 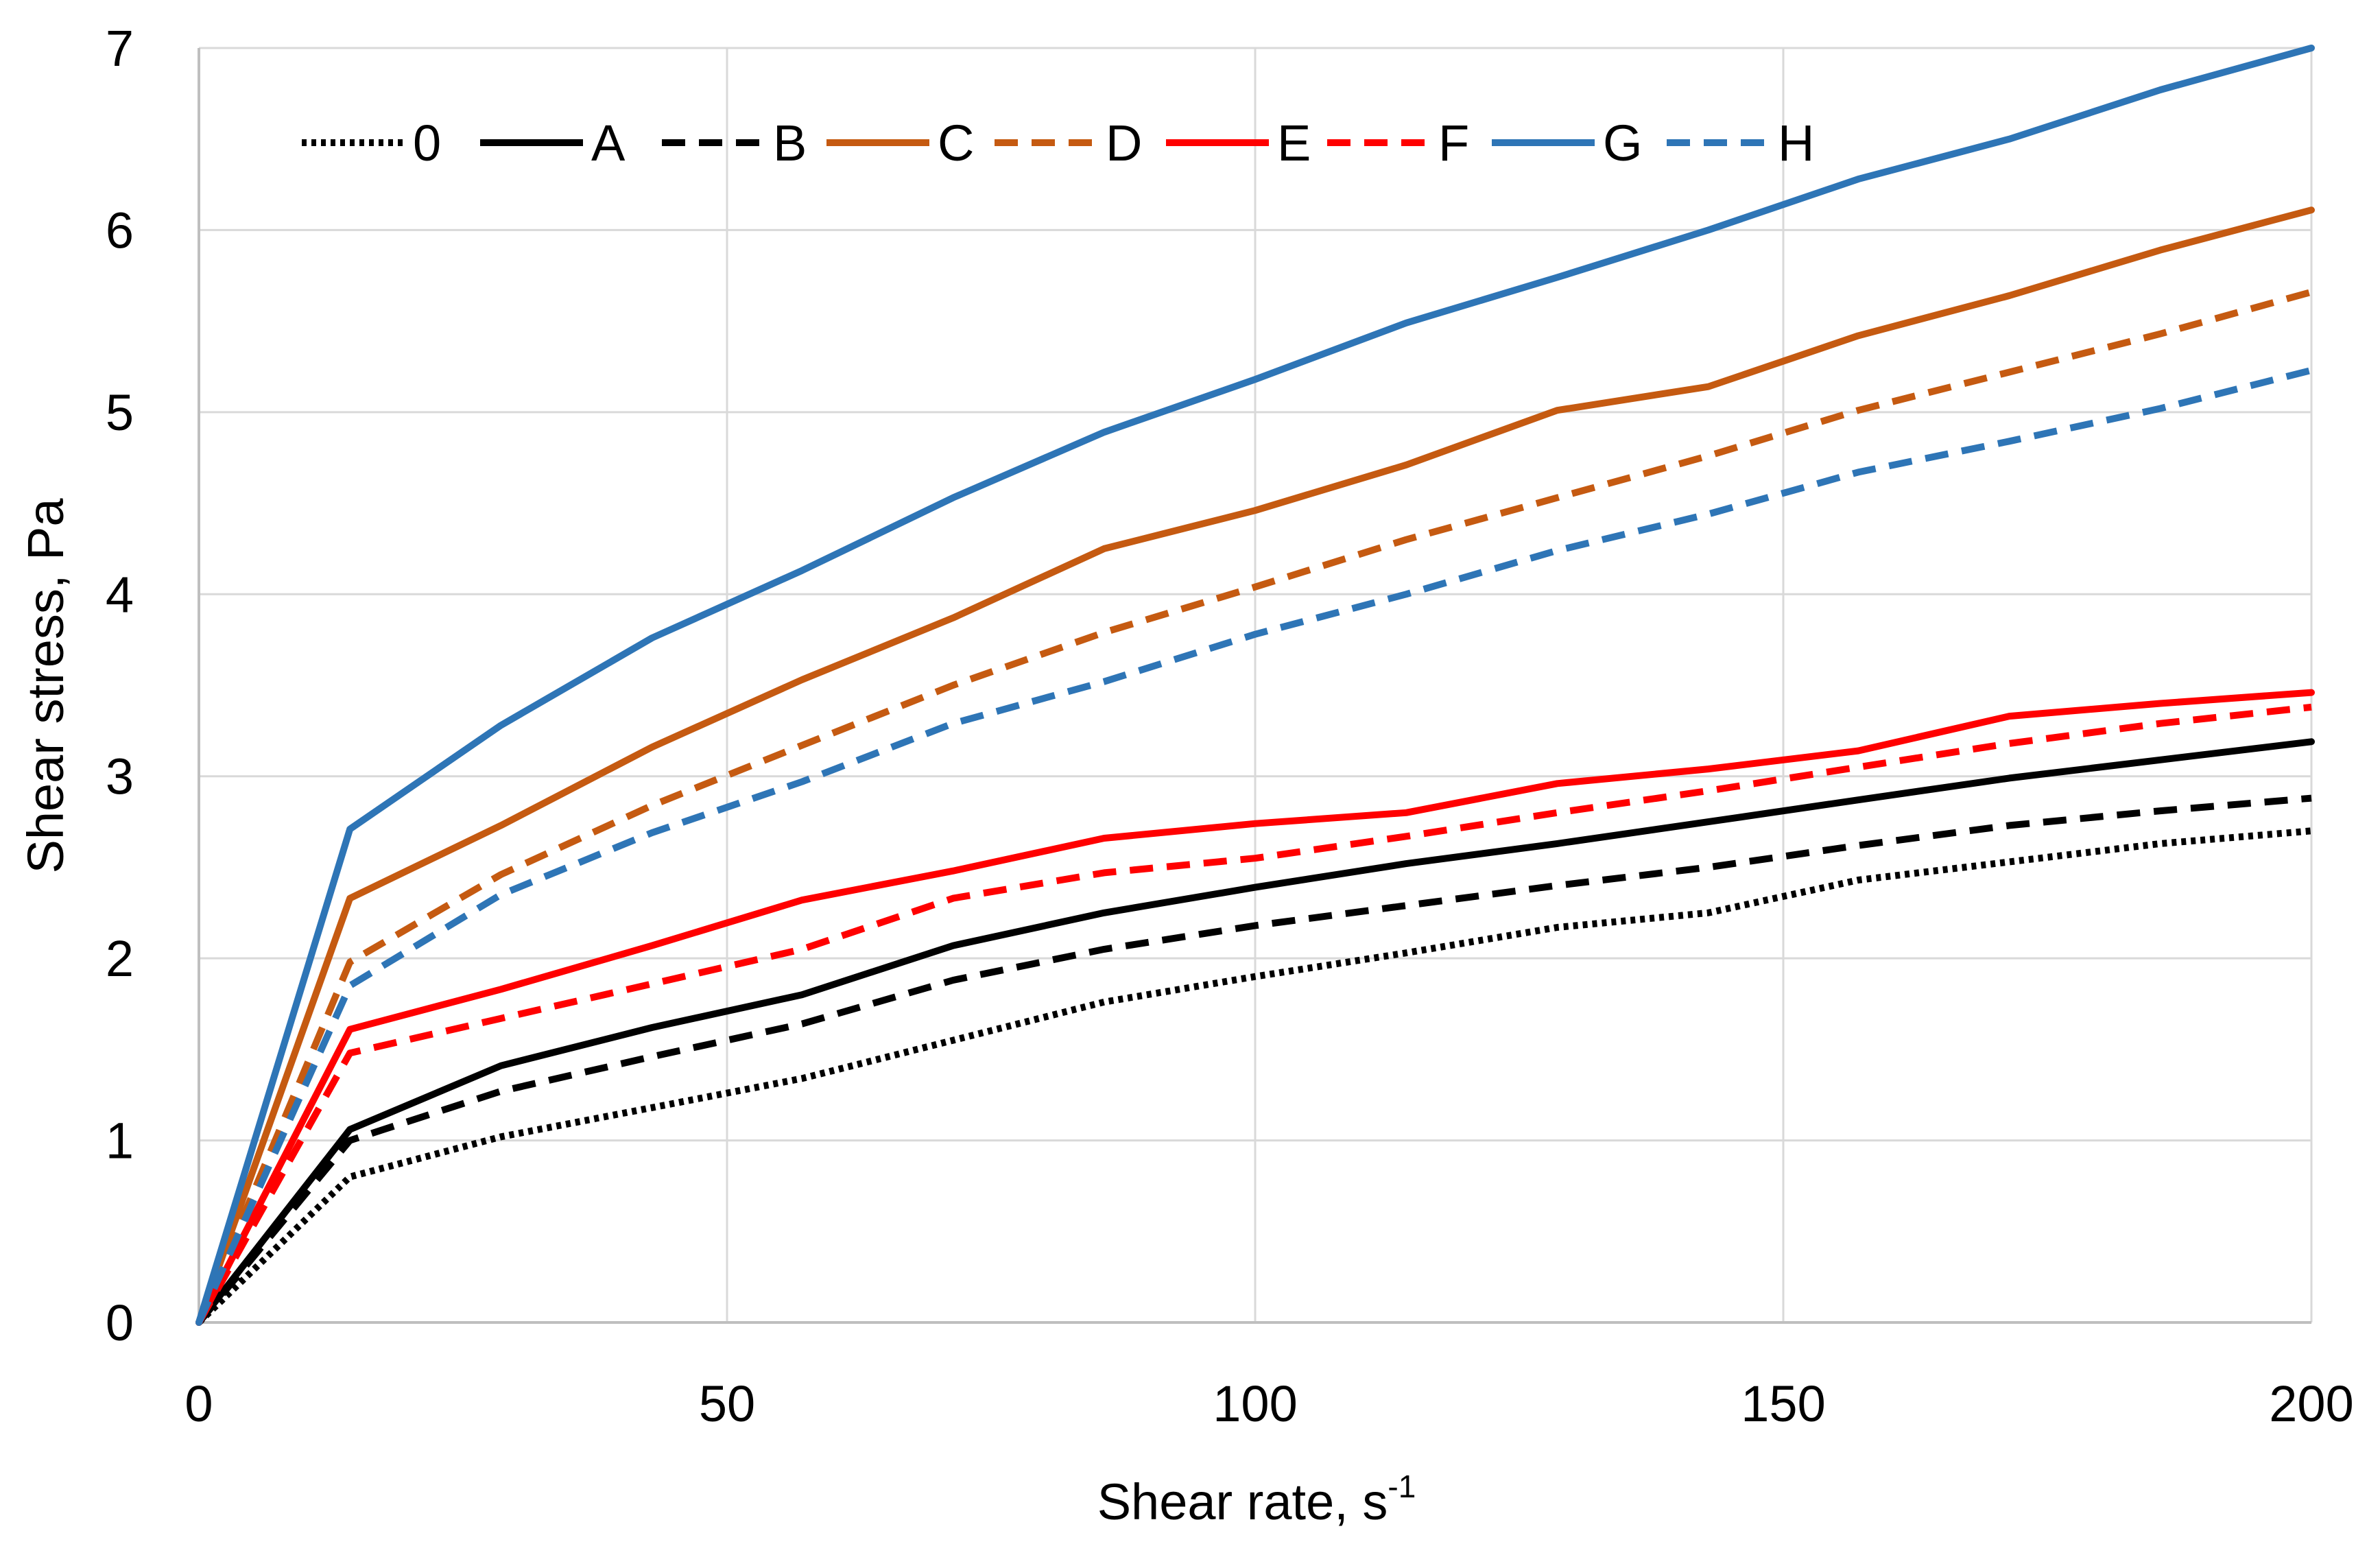 What do you see at coordinates (120, 48) in the screenshot?
I see `y-tick-label: 7` at bounding box center [120, 48].